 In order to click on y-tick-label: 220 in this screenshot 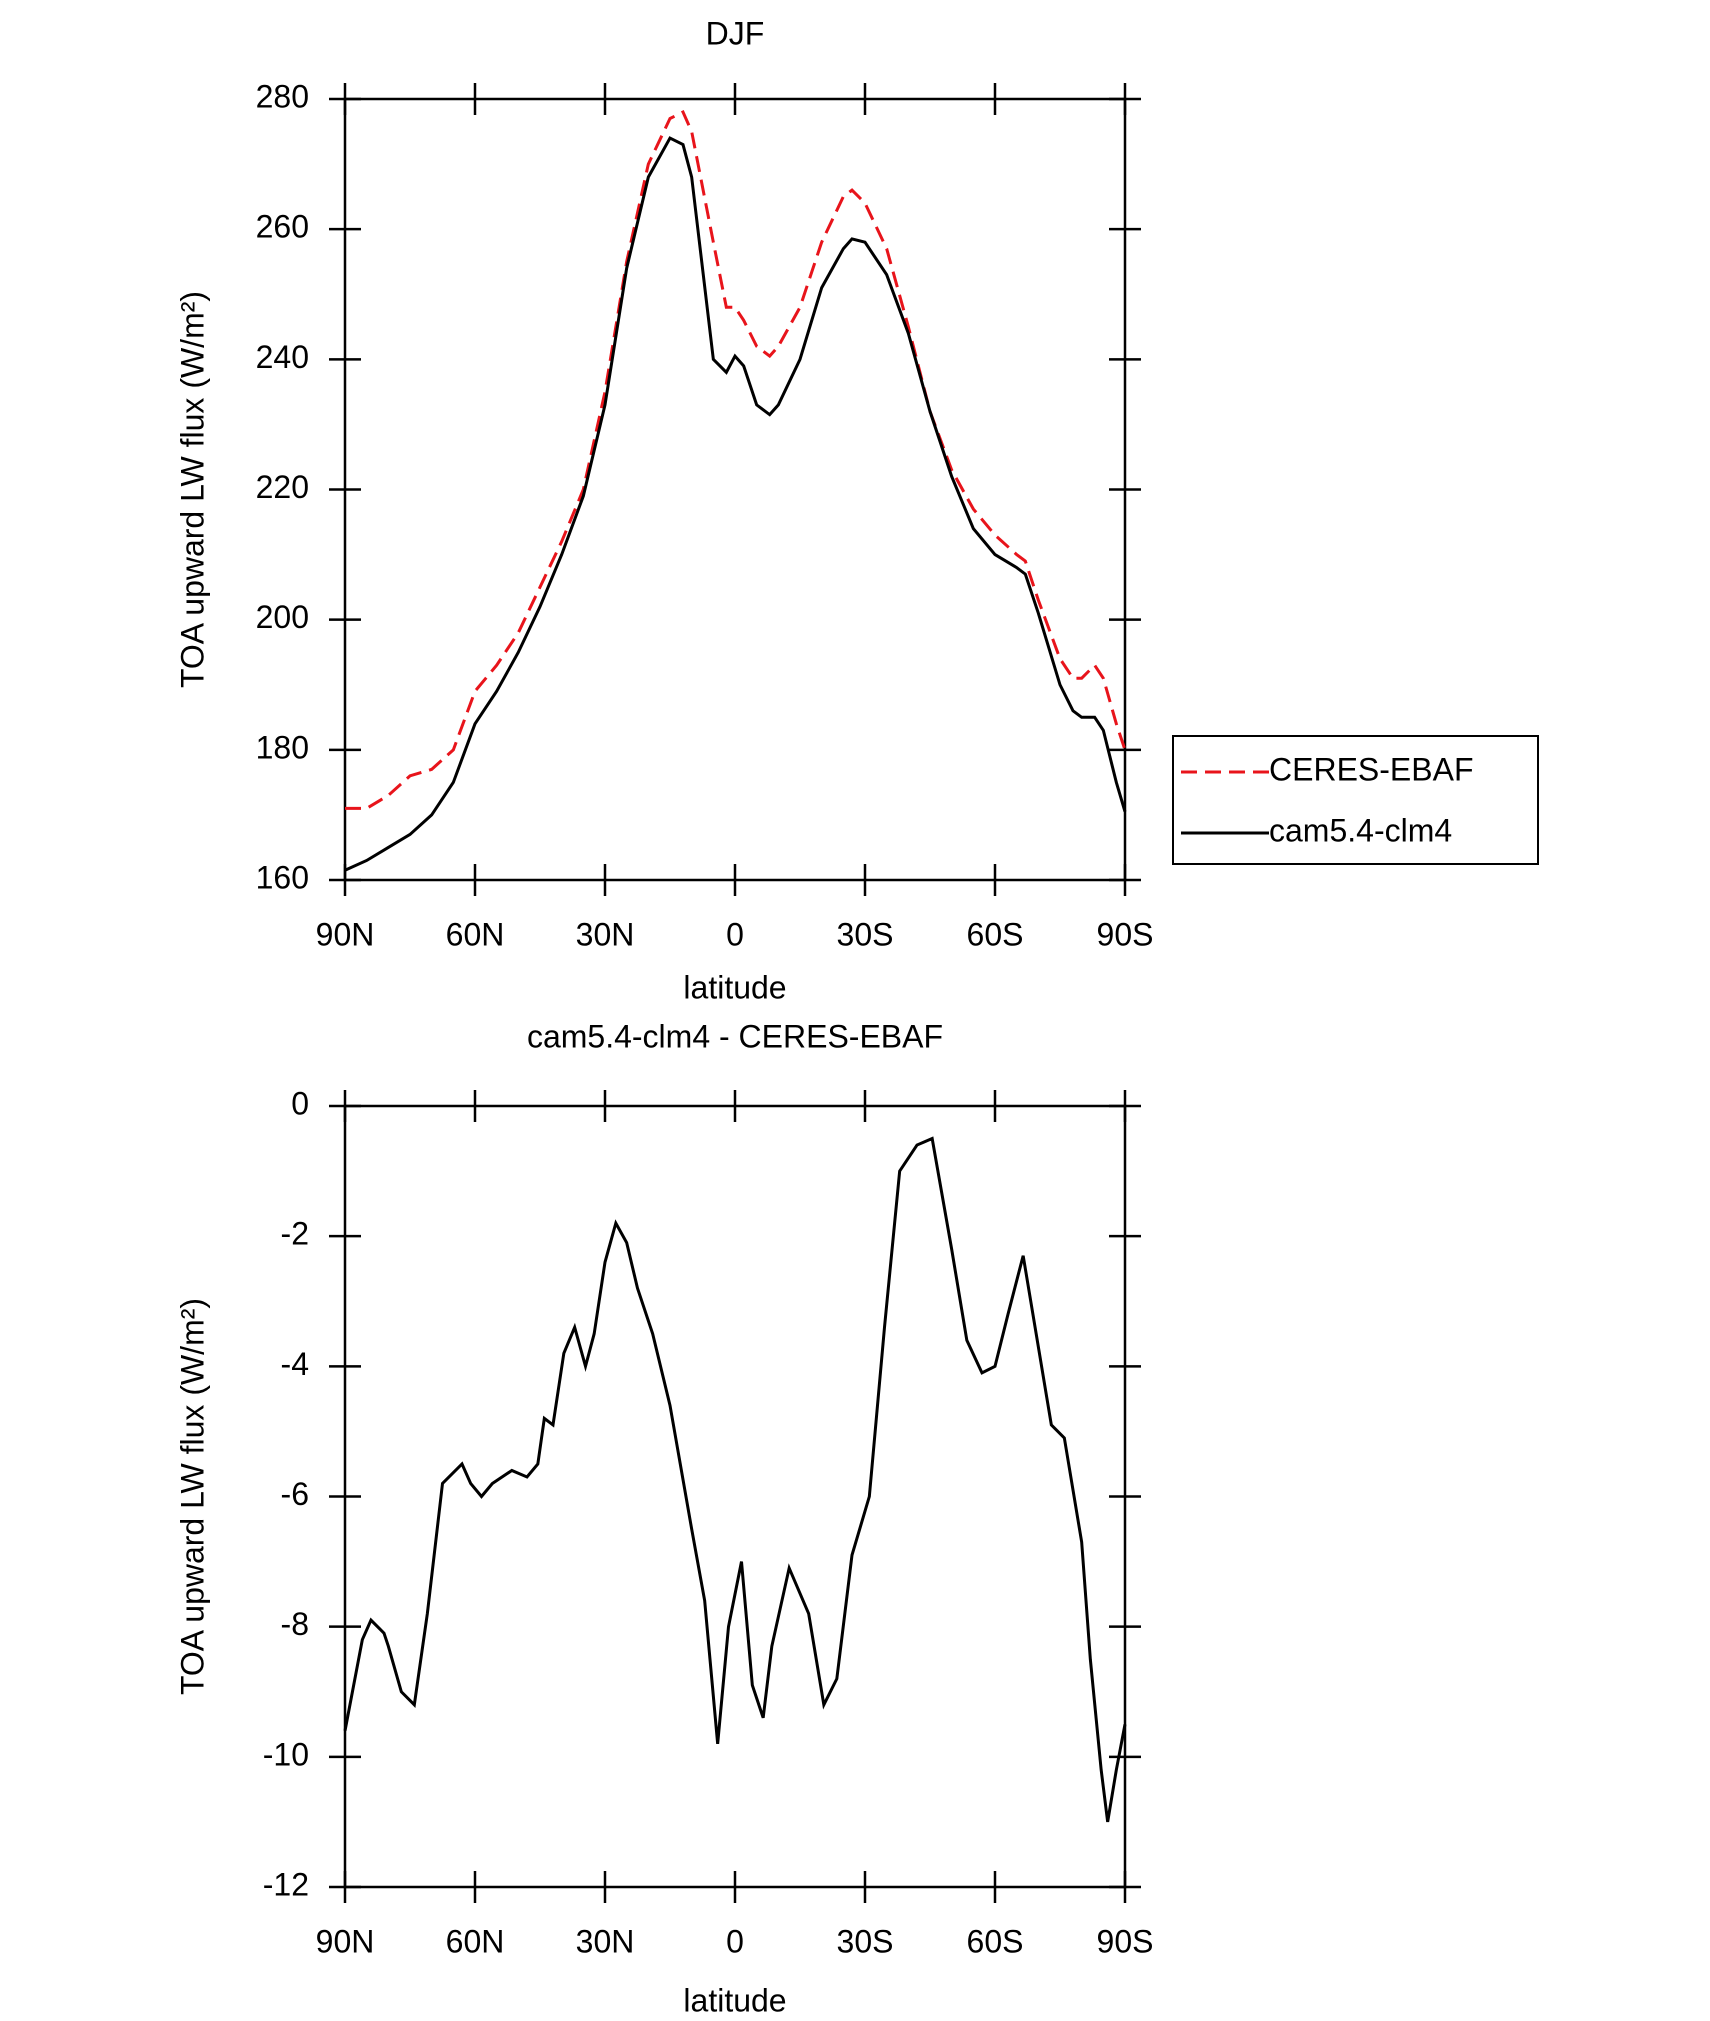, I will do `click(282, 487)`.